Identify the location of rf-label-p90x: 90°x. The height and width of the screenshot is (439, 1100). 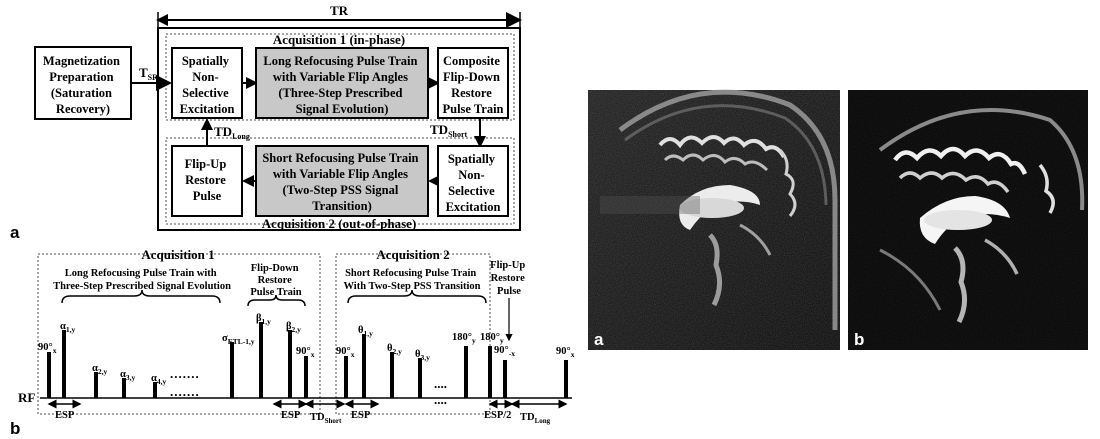
(47, 348).